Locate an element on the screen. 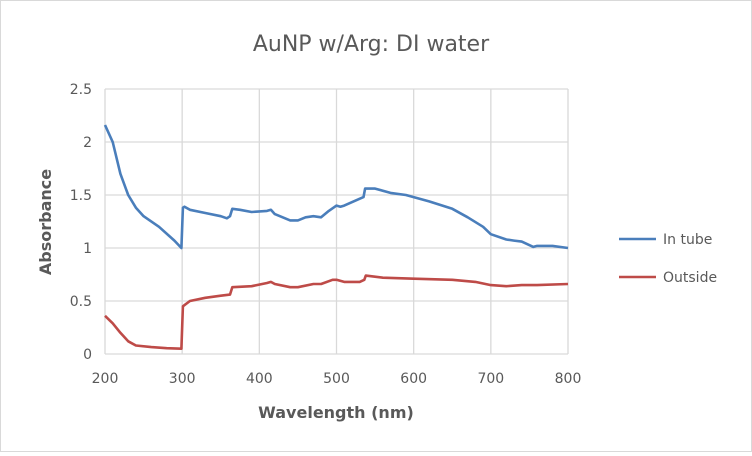 The width and height of the screenshot is (752, 456). x-tick-label: 800 is located at coordinates (568, 379).